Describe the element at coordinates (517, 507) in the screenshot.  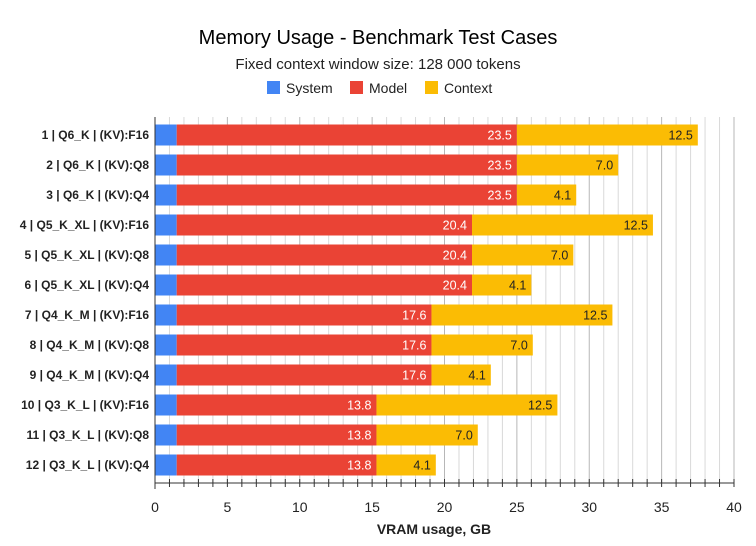
I see `x-tick-label: 25` at that location.